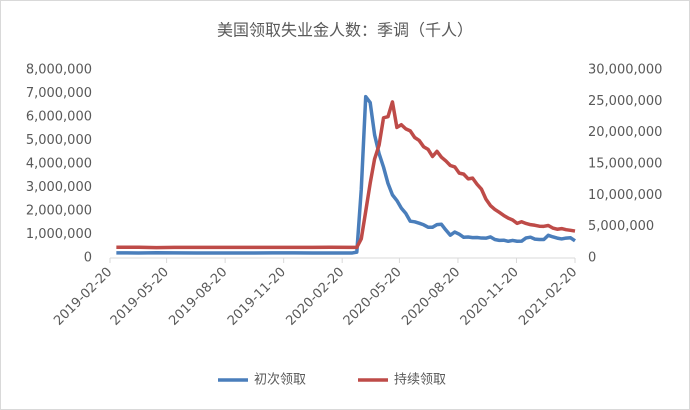  Describe the element at coordinates (625, 164) in the screenshot. I see `y2-tick-label: 15,000,000` at that location.